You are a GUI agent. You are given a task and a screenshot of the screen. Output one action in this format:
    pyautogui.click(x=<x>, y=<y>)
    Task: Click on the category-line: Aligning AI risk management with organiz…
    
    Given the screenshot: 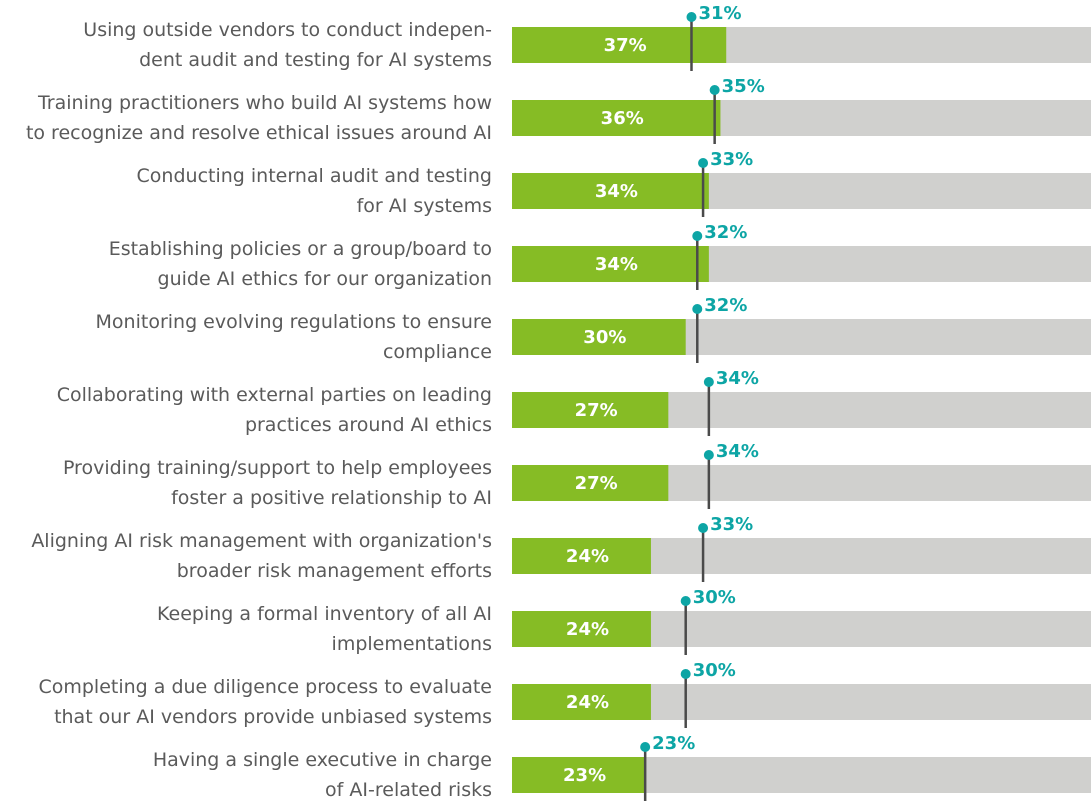 What is the action you would take?
    pyautogui.click(x=261, y=541)
    